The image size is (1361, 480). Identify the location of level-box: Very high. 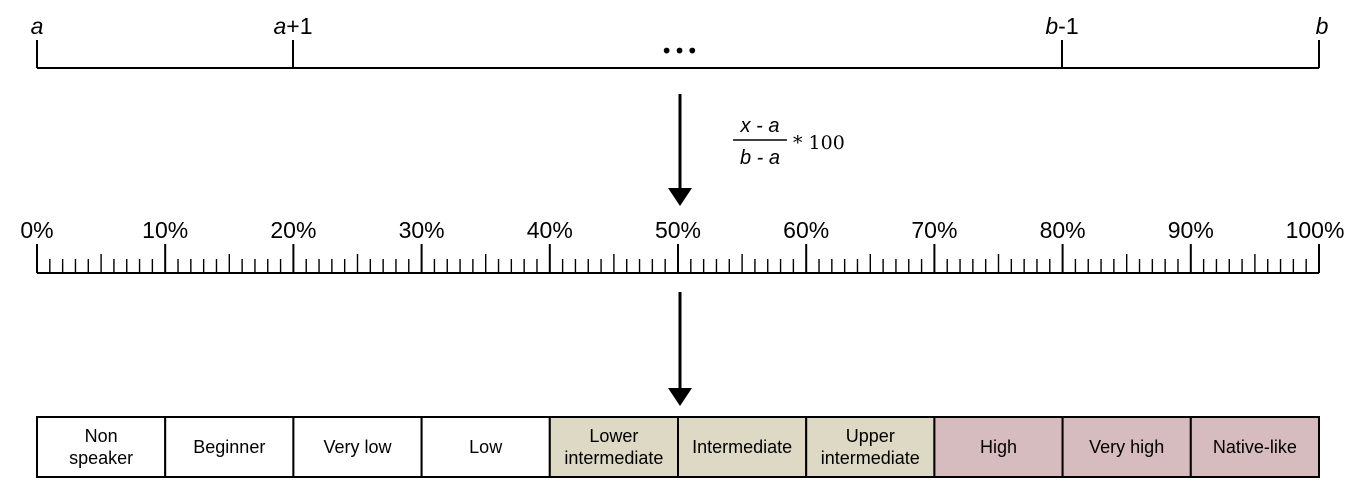
(1126, 447).